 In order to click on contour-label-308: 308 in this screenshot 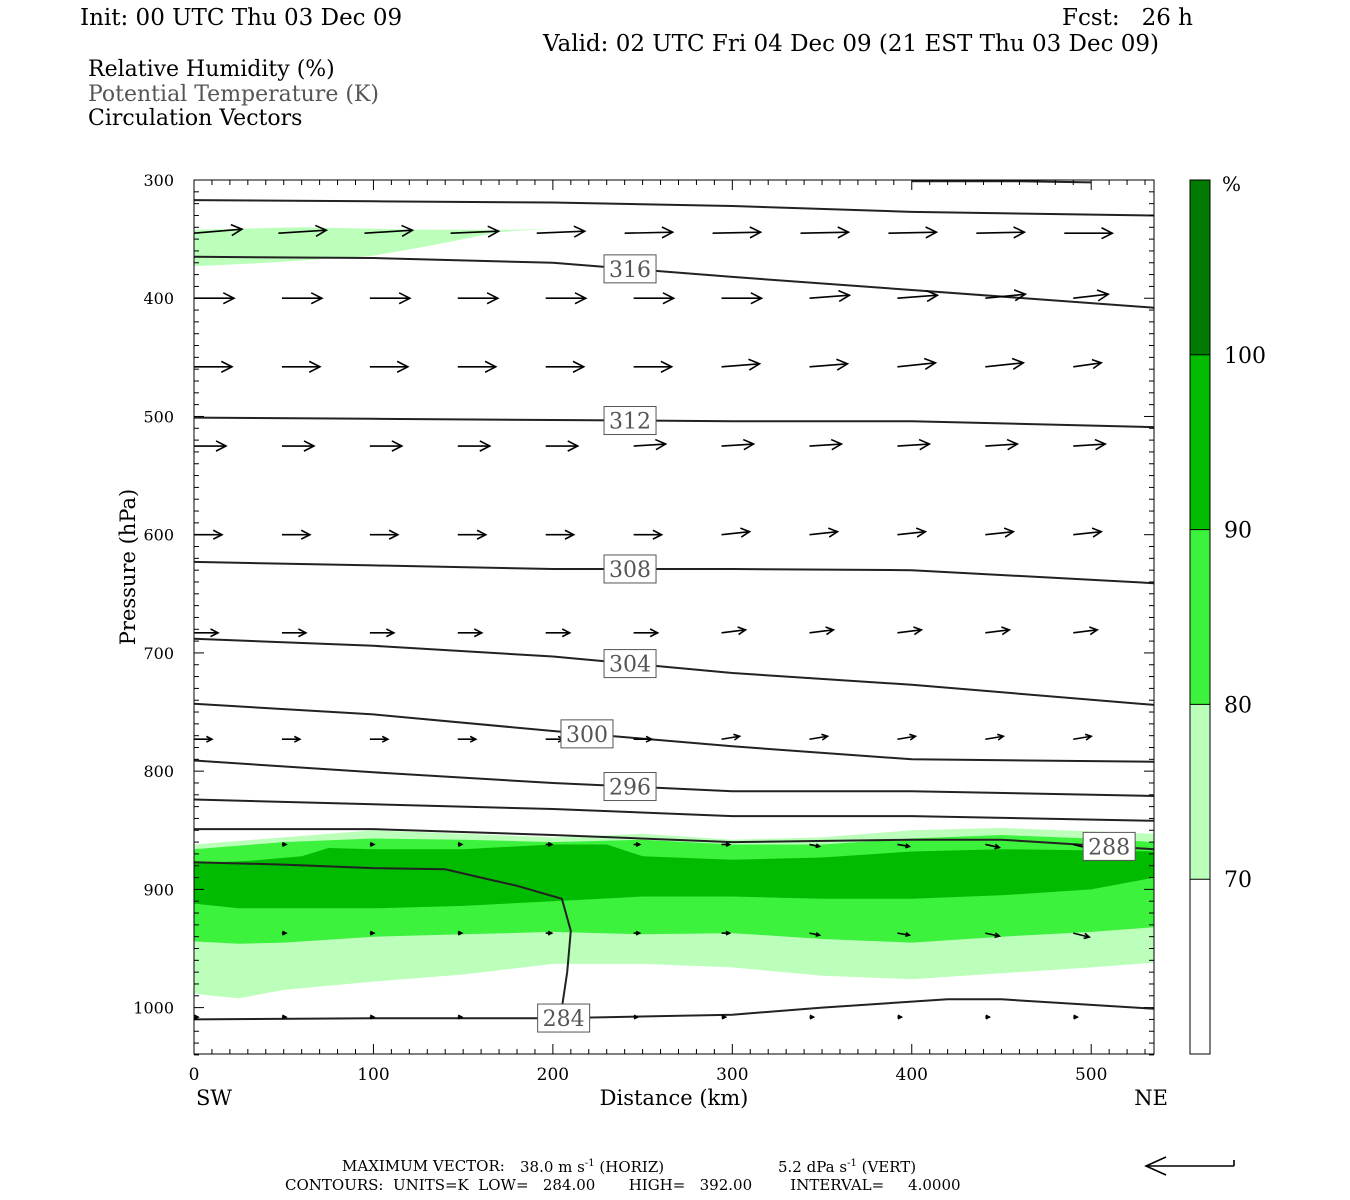, I will do `click(630, 569)`.